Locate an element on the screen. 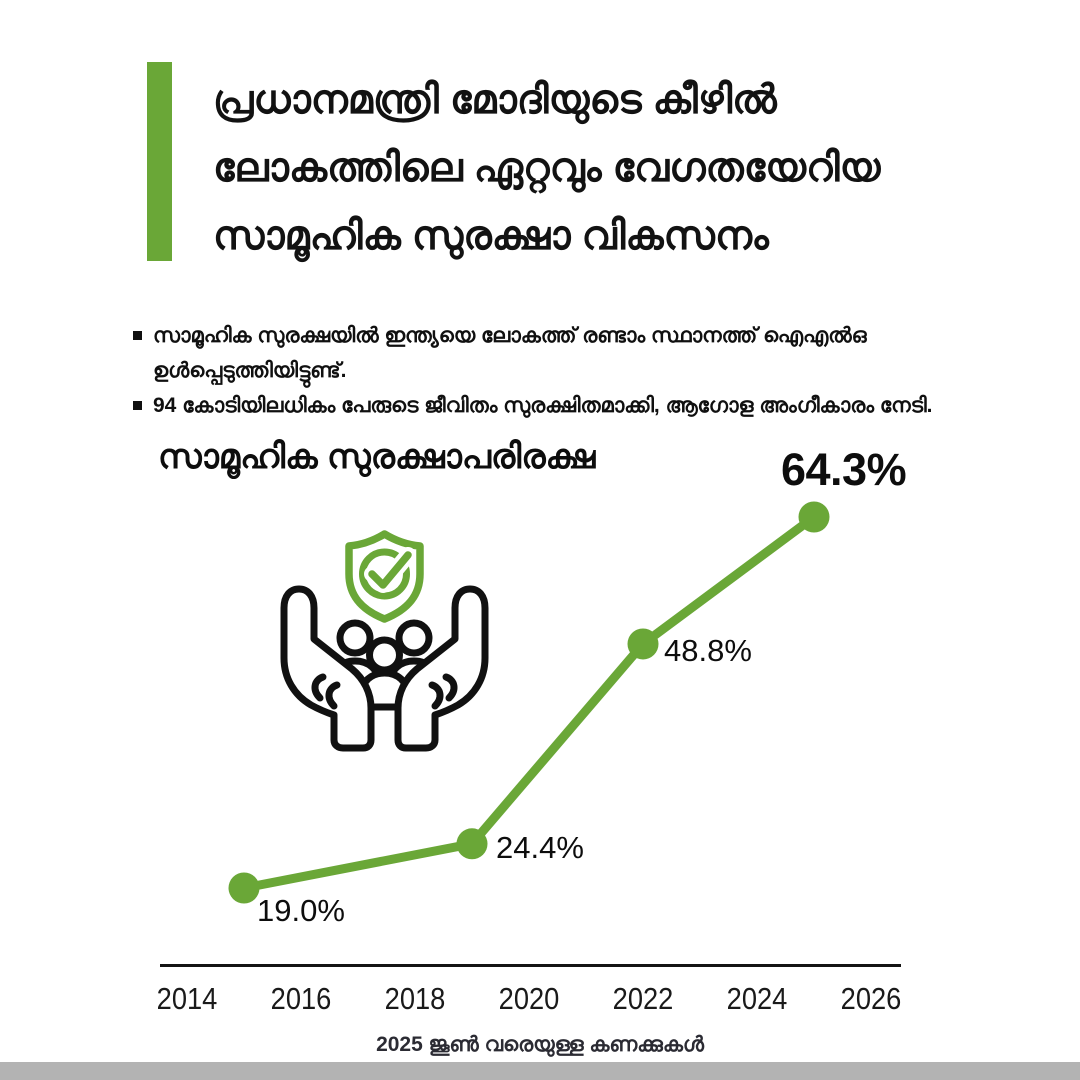 Image resolution: width=1080 pixels, height=1080 pixels. x-axis-tick: 2024 is located at coordinates (757, 998).